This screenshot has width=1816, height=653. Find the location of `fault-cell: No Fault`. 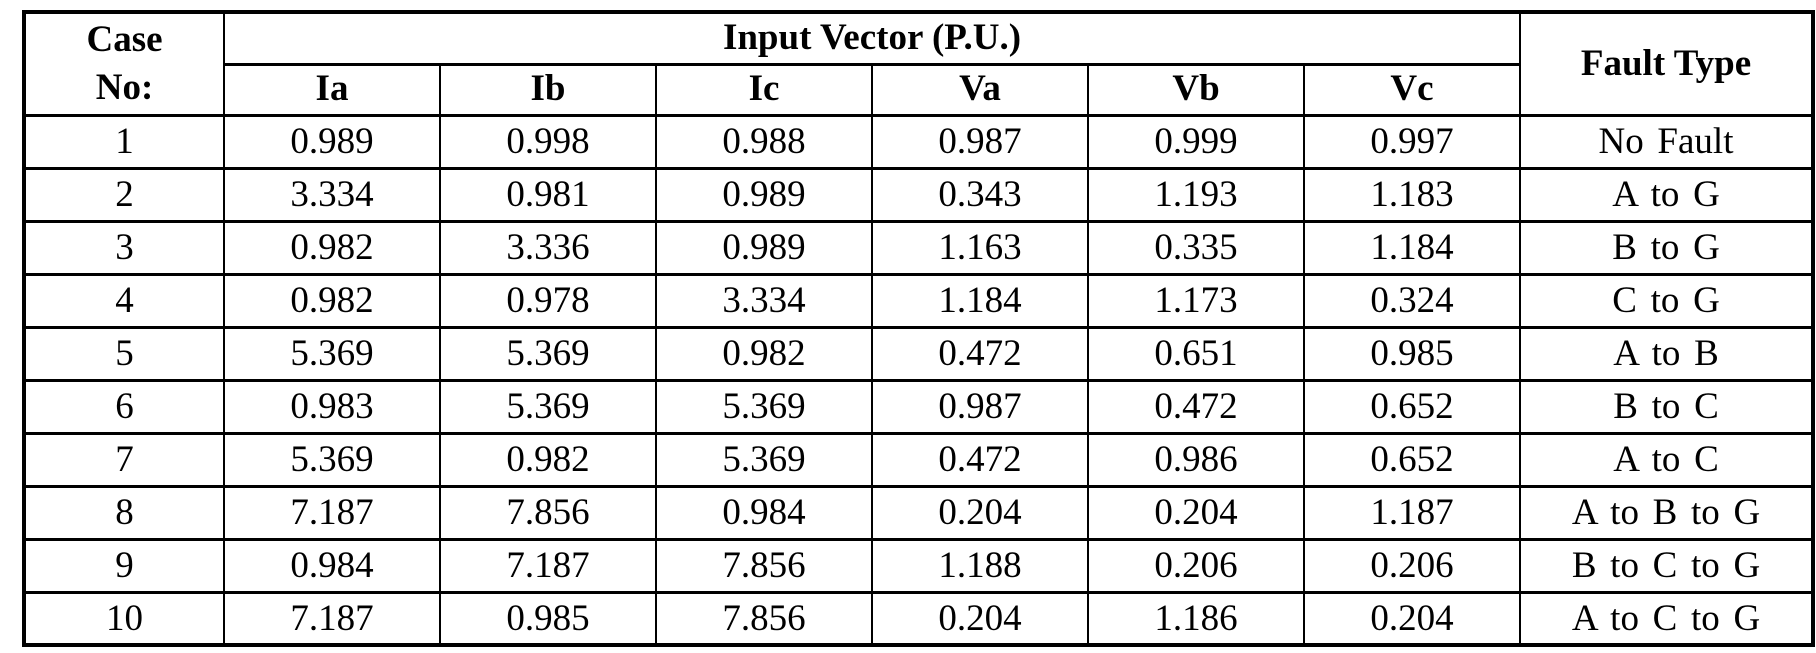

fault-cell: No Fault is located at coordinates (1667, 141).